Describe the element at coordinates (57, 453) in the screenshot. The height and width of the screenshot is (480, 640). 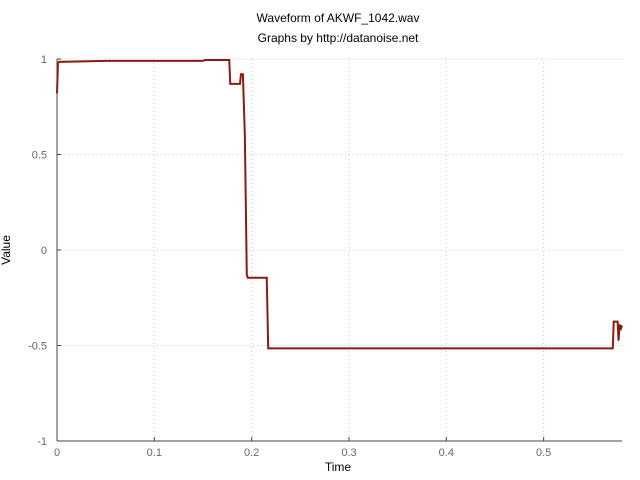
I see `x-tick-label: 0` at that location.